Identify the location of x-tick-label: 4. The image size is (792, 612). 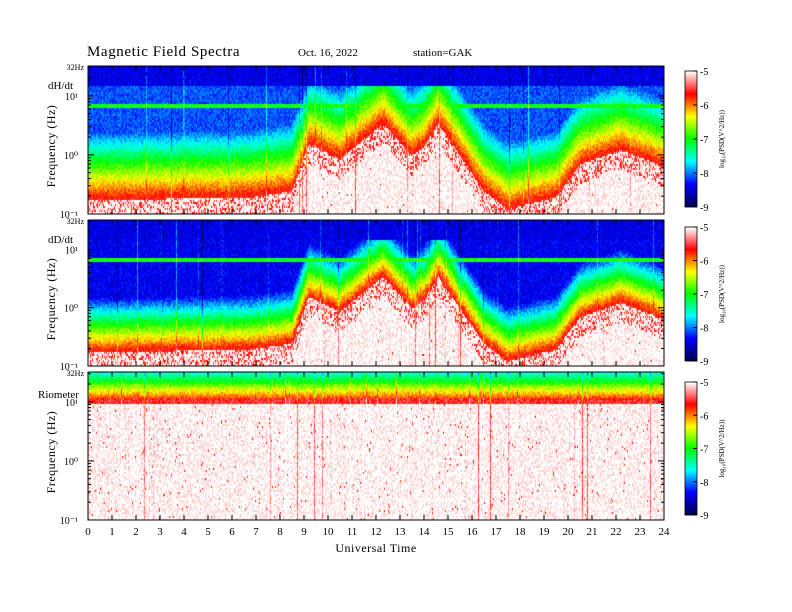
(184, 532).